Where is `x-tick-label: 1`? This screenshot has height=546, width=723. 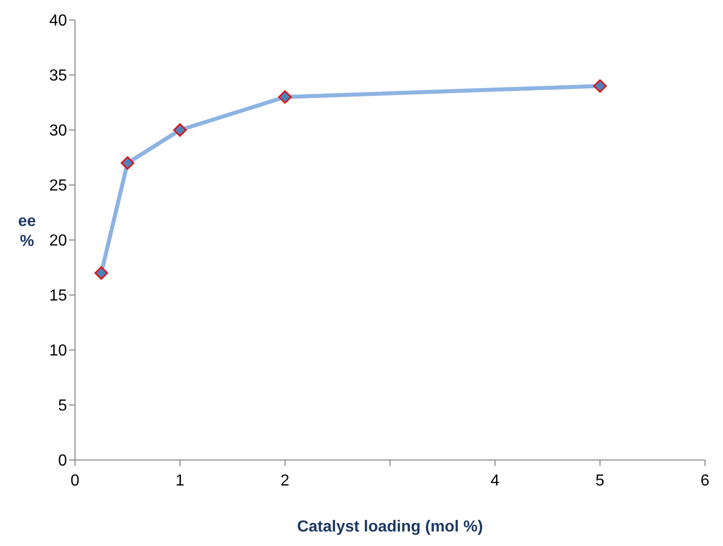
x-tick-label: 1 is located at coordinates (180, 481).